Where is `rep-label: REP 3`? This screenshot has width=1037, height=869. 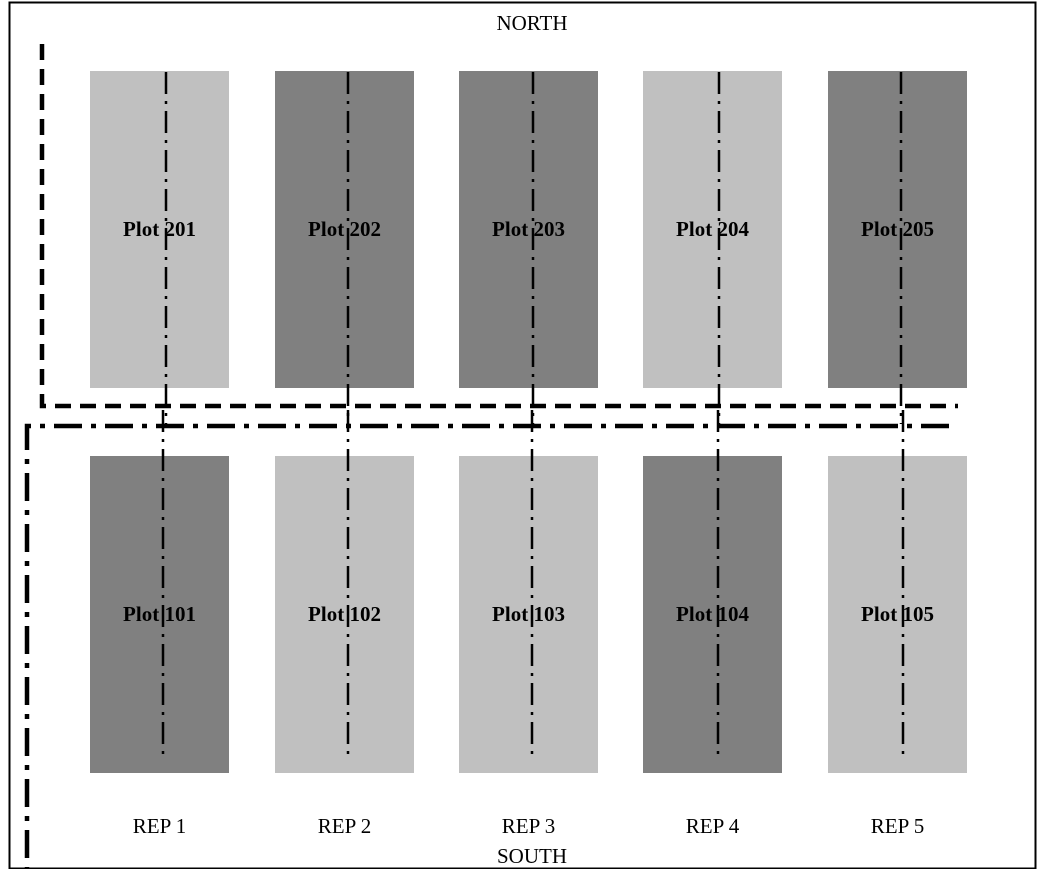 rep-label: REP 3 is located at coordinates (528, 826).